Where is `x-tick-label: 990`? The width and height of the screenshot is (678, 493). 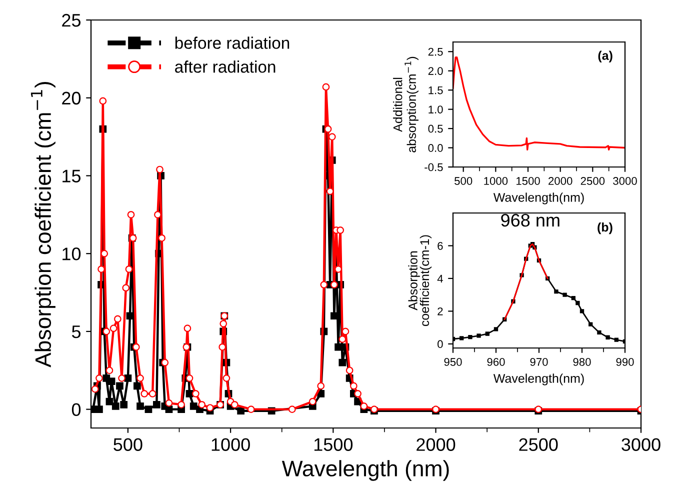 x-tick-label: 990 is located at coordinates (625, 362).